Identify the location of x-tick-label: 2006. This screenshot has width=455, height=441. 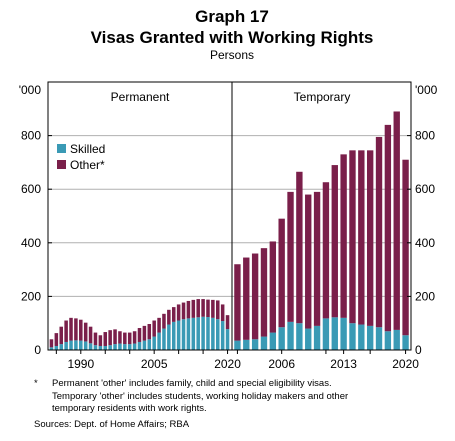
(281, 364).